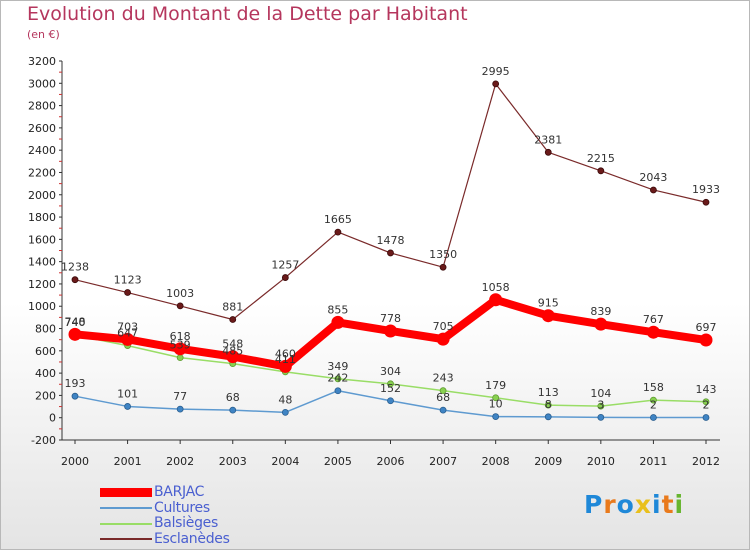  Describe the element at coordinates (391, 240) in the screenshot. I see `data-label-esclanedes: 1478` at that location.